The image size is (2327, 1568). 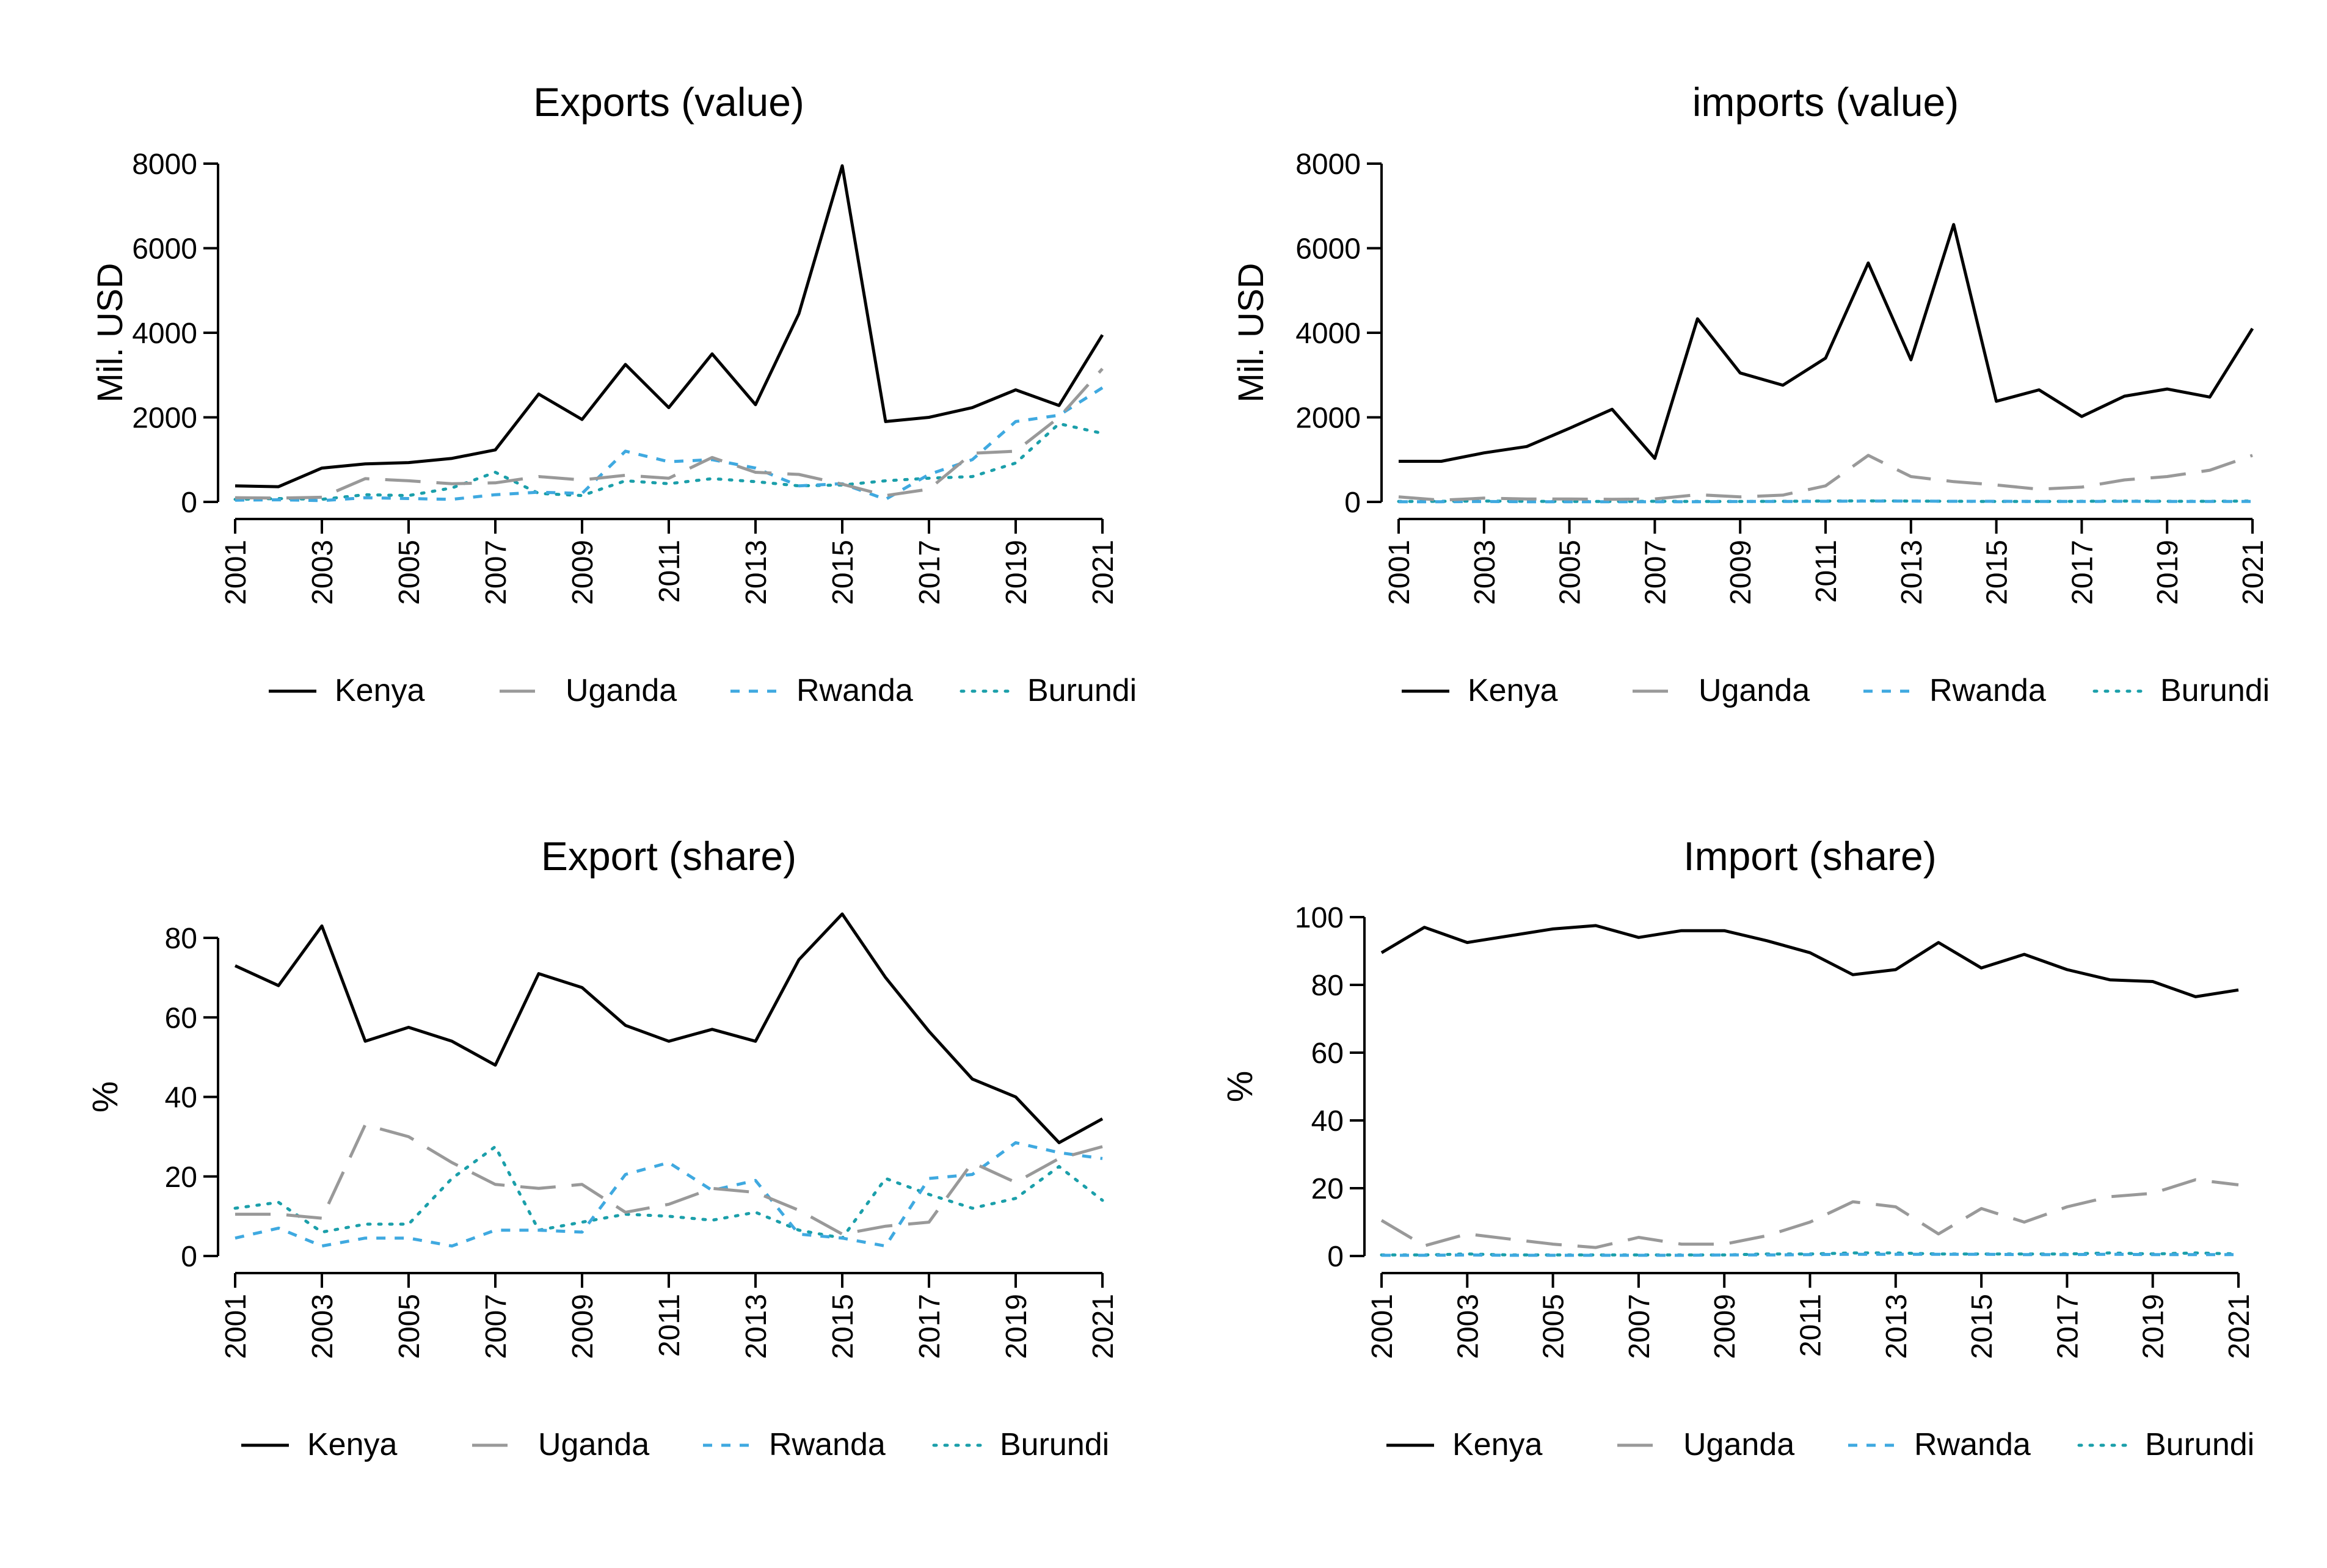 I want to click on chart-title: Import (share), so click(x=1810, y=856).